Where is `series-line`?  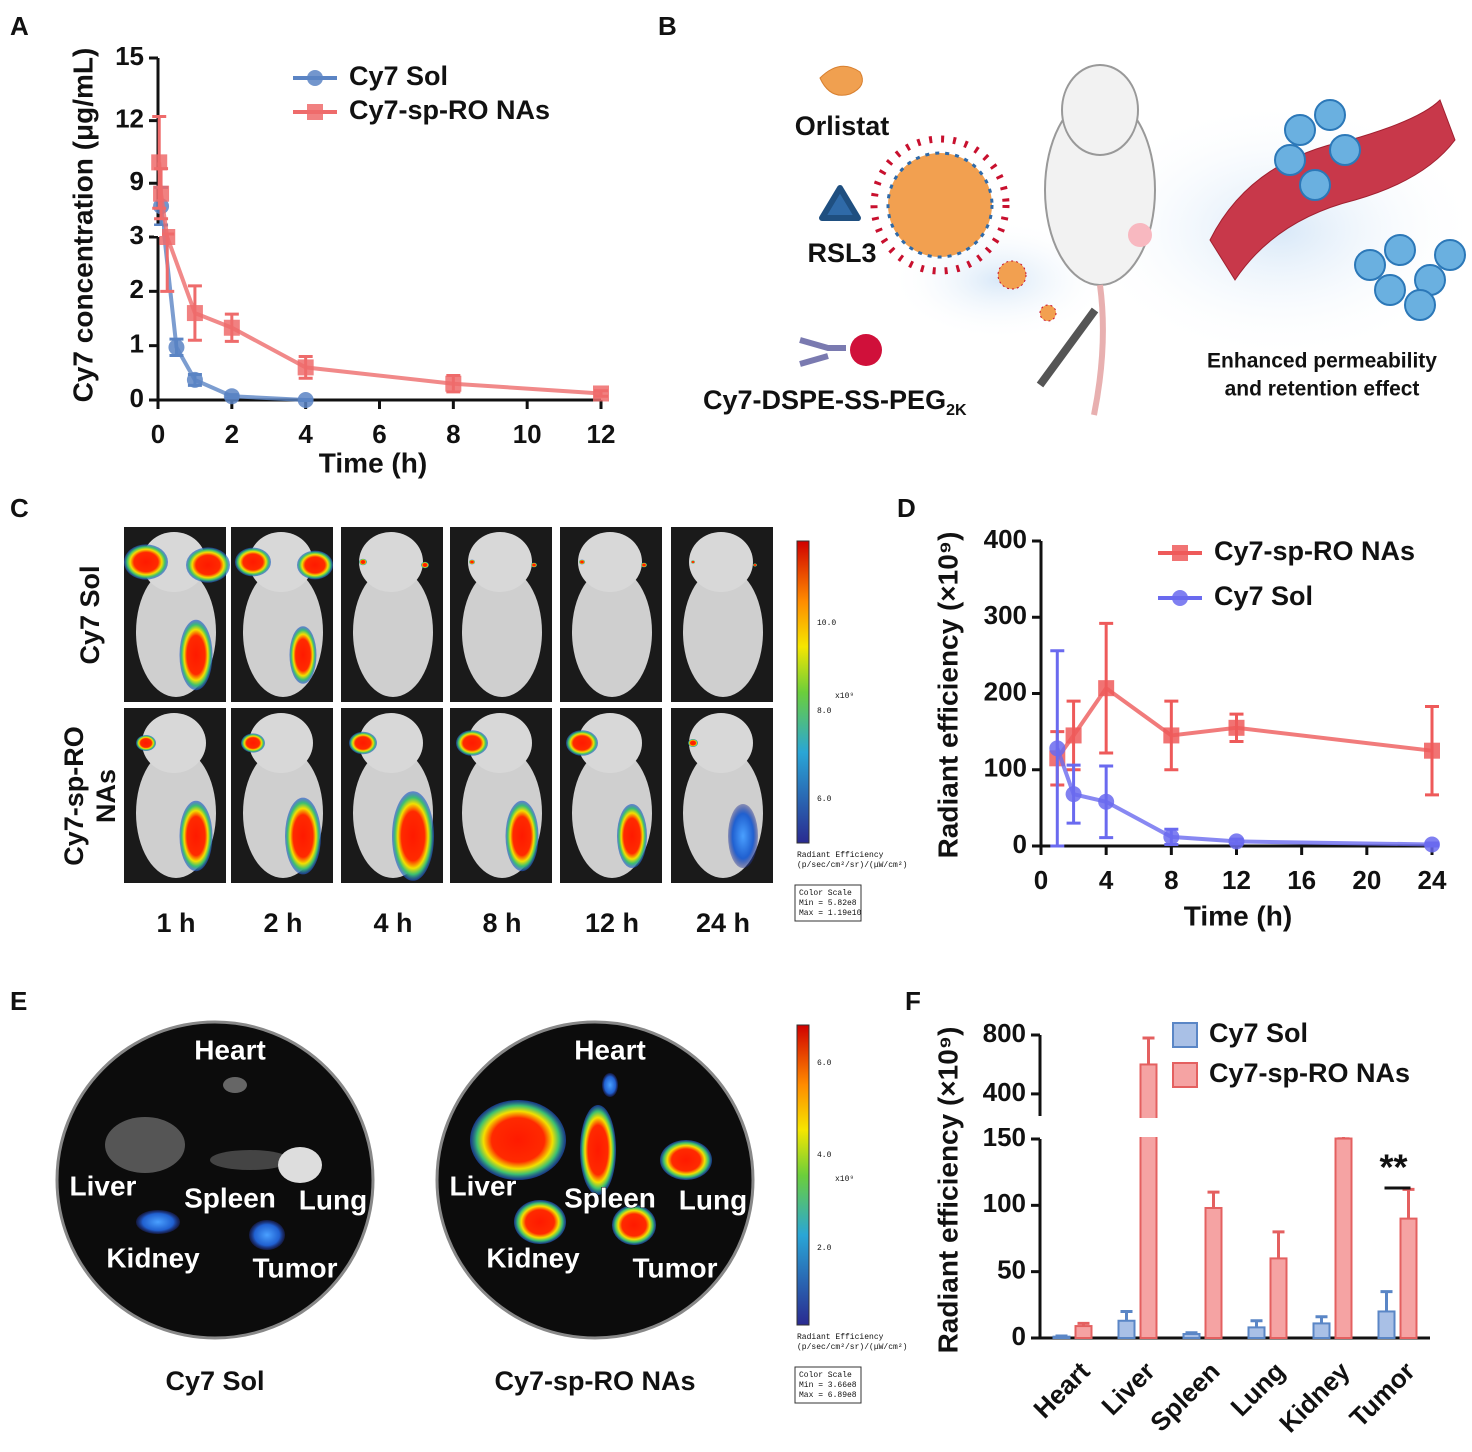
series-line is located at coordinates (379, 279).